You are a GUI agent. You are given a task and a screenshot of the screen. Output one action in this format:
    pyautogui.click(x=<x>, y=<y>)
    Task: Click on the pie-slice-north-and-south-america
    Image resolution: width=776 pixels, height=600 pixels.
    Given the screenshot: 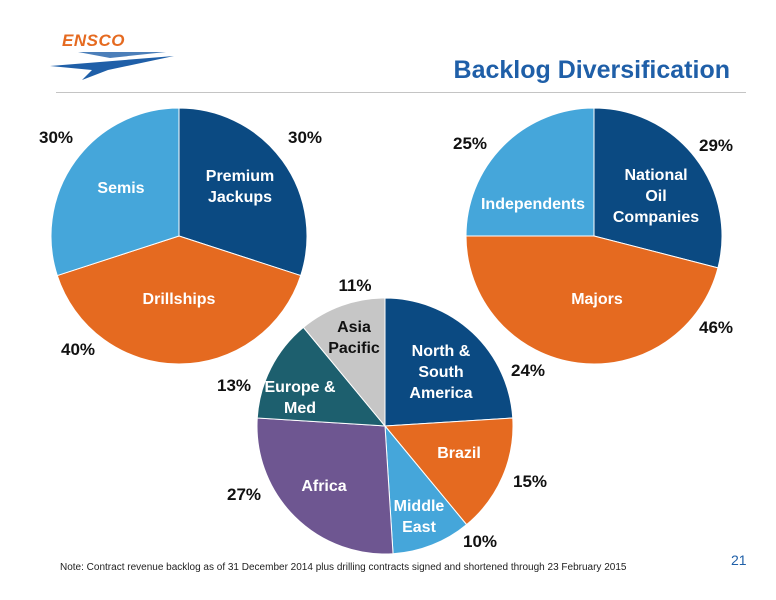 What is the action you would take?
    pyautogui.click(x=449, y=362)
    